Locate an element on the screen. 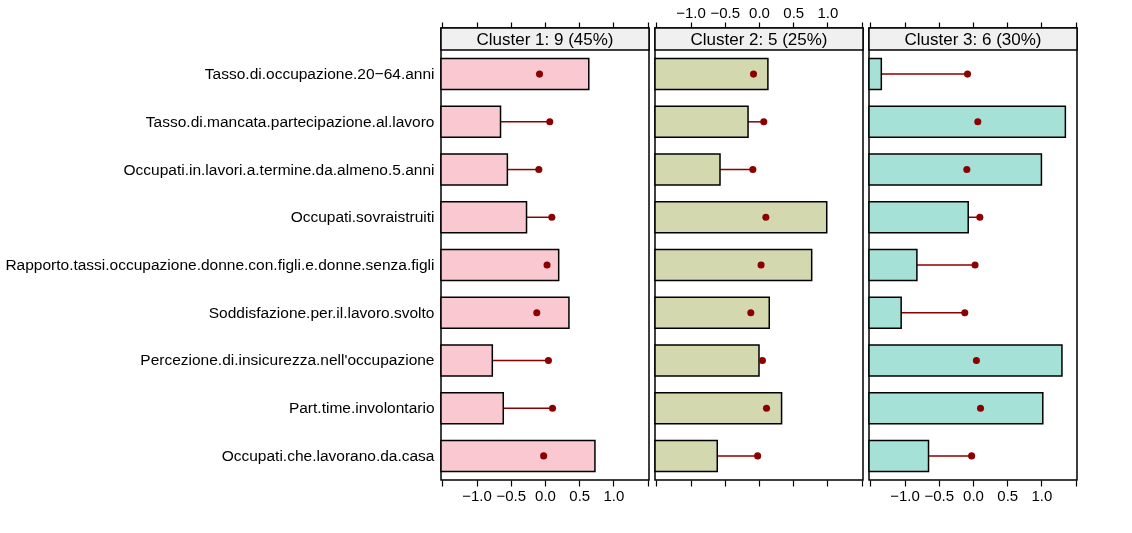 This screenshot has width=1132, height=533. chart-title: Cluster 2: 5 (25%) is located at coordinates (759, 39).